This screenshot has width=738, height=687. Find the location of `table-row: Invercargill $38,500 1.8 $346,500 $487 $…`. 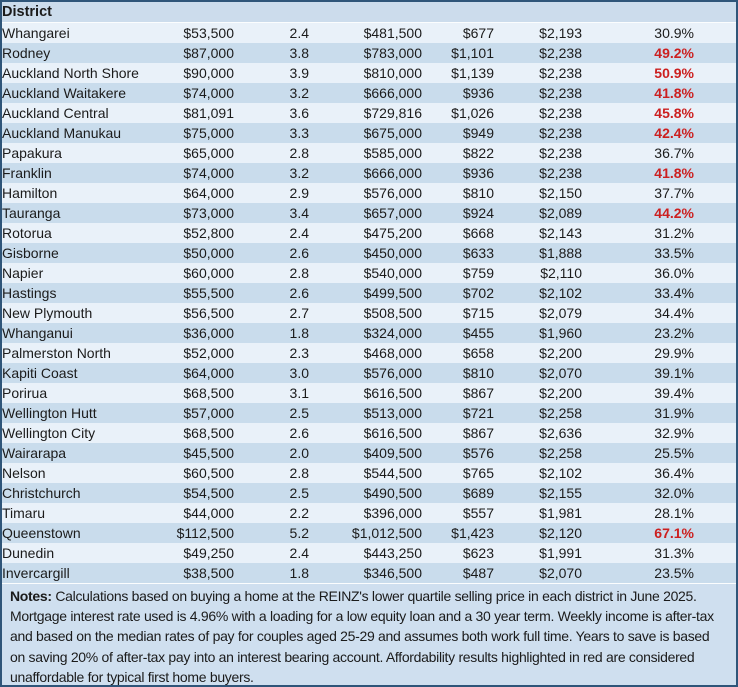

table-row: Invercargill $38,500 1.8 $346,500 $487 $… is located at coordinates (369, 573).